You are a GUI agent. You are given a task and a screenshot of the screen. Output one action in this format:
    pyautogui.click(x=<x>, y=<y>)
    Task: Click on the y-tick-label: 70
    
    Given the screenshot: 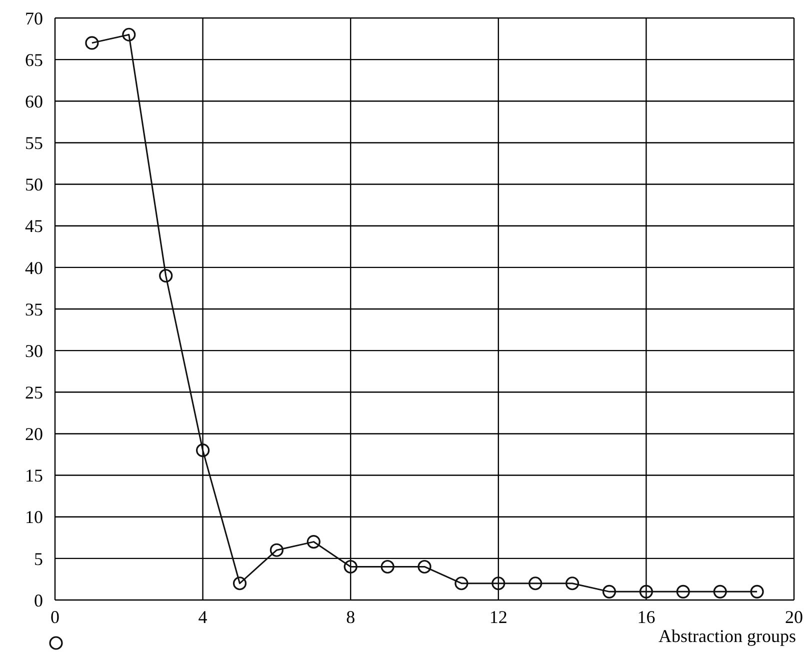 What is the action you would take?
    pyautogui.click(x=34, y=18)
    